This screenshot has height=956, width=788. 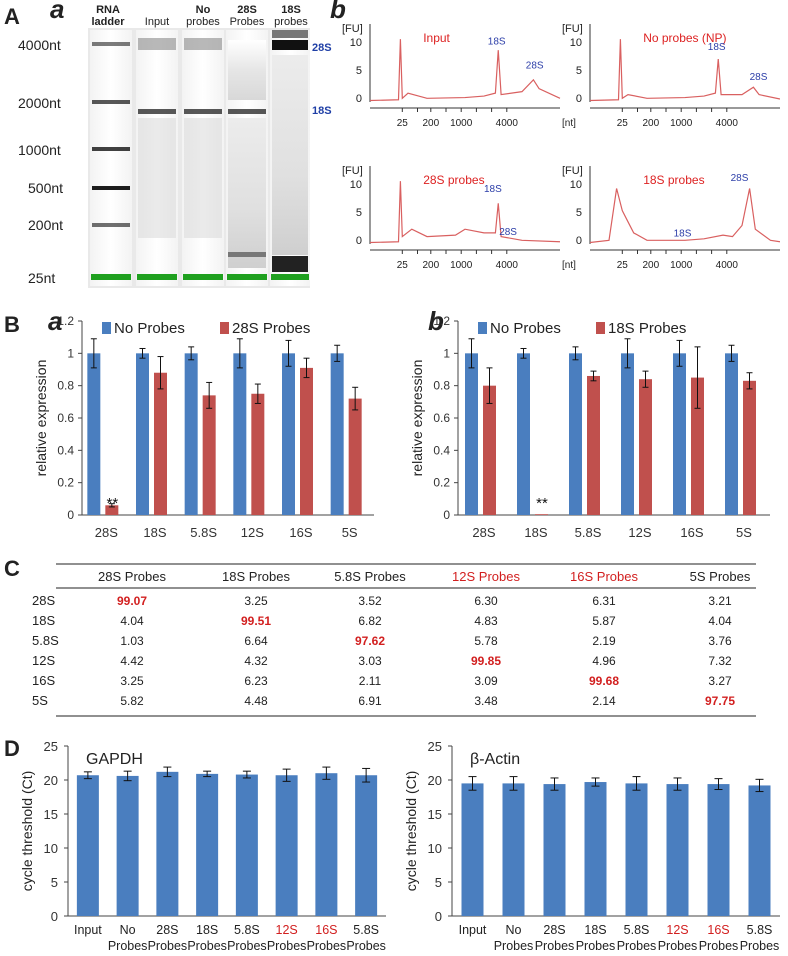 I want to click on table-row-header: 5S, so click(x=40, y=700).